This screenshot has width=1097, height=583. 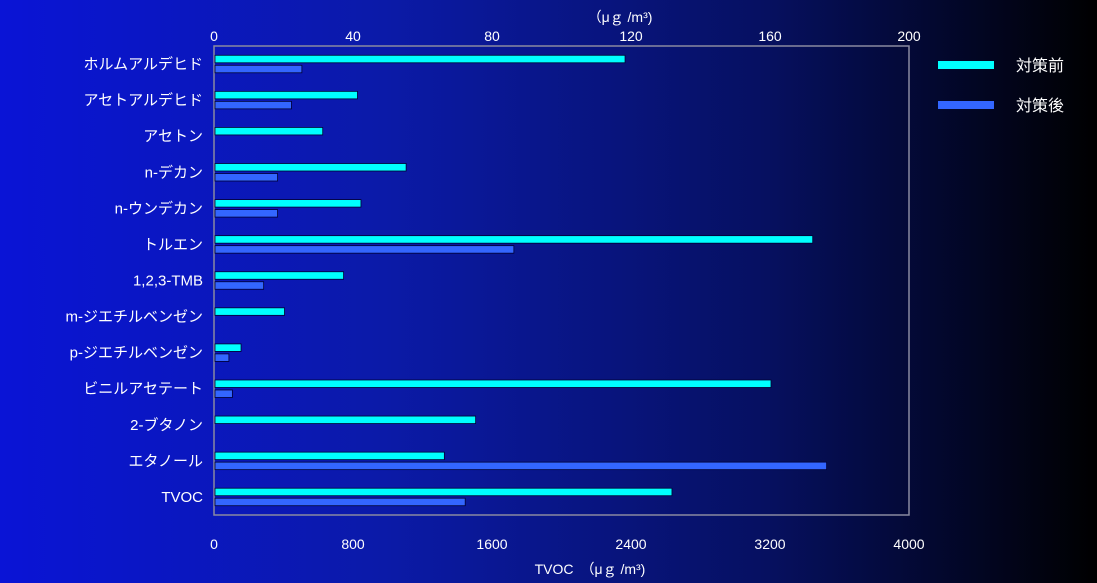 I want to click on category-label: エタノール, so click(x=165, y=461).